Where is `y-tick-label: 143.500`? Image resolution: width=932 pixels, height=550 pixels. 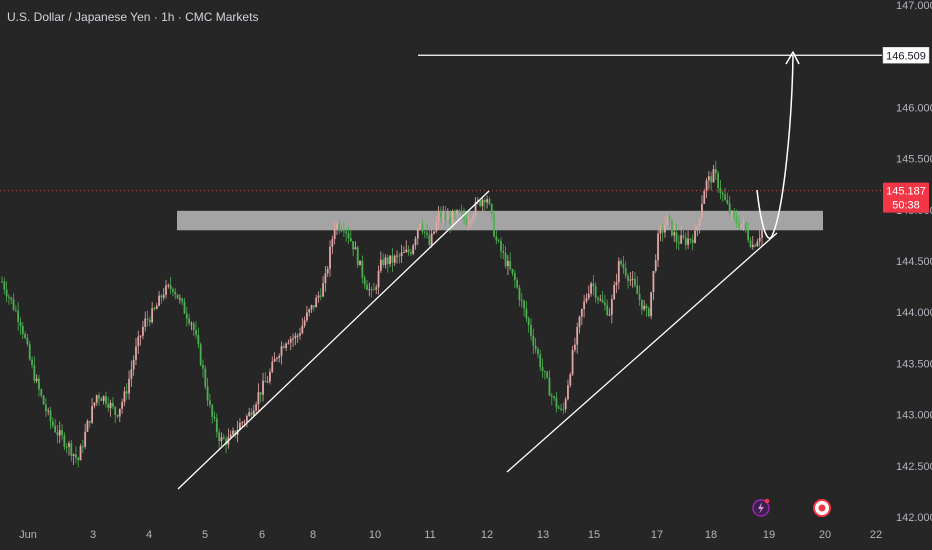
y-tick-label: 143.500 is located at coordinates (914, 364).